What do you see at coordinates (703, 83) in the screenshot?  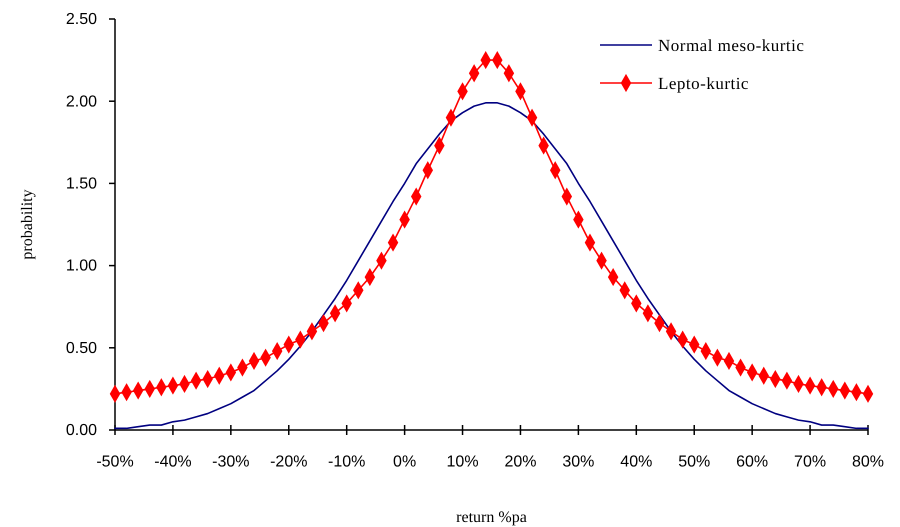 I see `legend-label: Lepto-kurtic` at bounding box center [703, 83].